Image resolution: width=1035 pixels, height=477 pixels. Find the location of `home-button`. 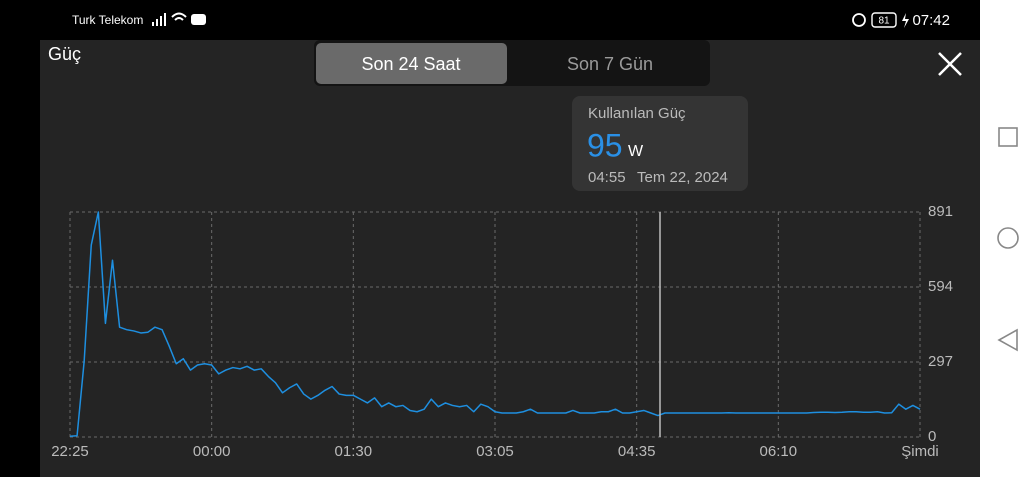

home-button is located at coordinates (1008, 238).